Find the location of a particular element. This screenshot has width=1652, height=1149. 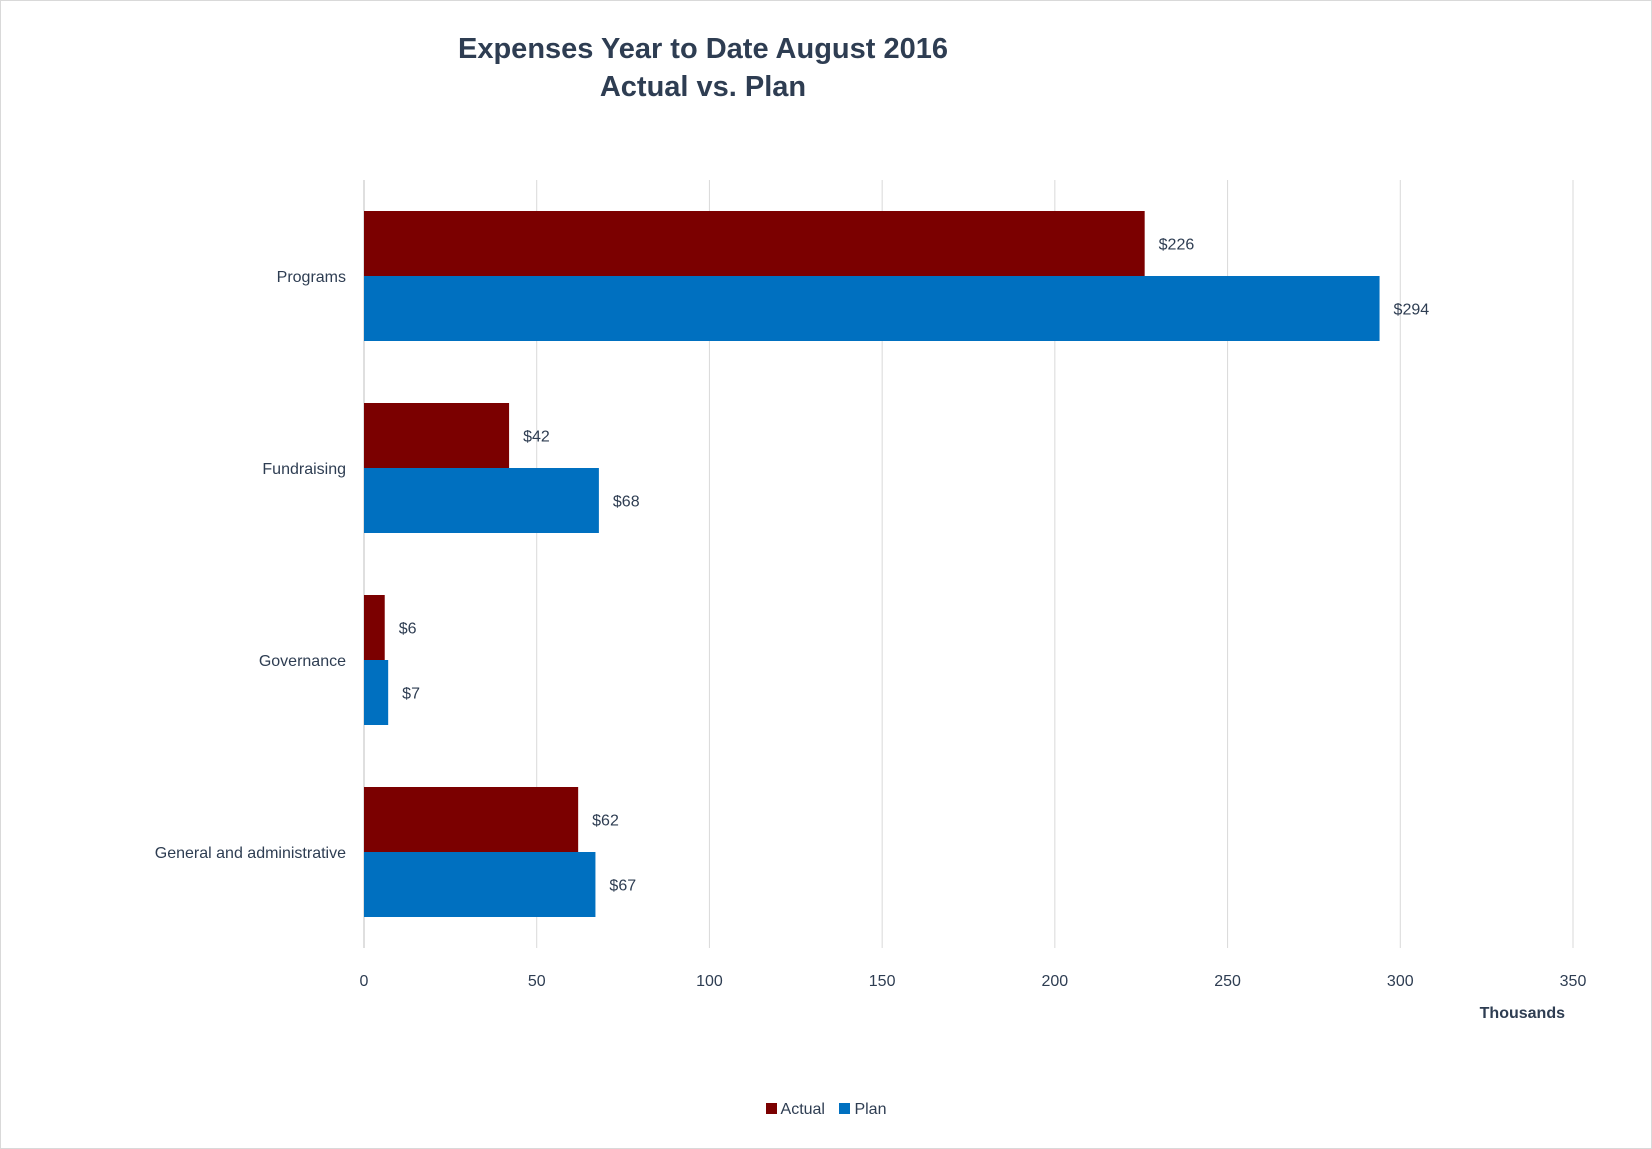

x-tick-label: 250 is located at coordinates (1227, 981).